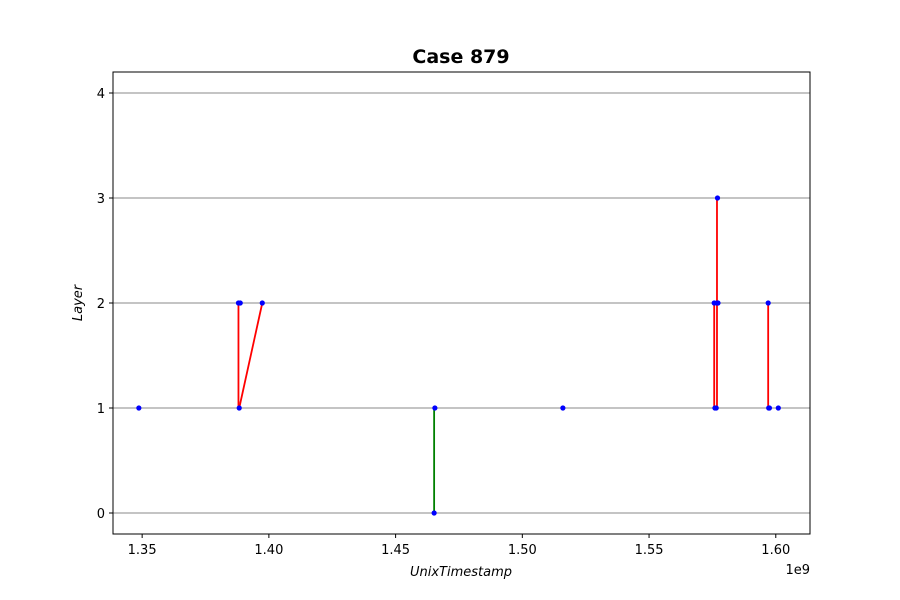 This screenshot has width=900, height=600. I want to click on y-tick-label: 3, so click(101, 199).